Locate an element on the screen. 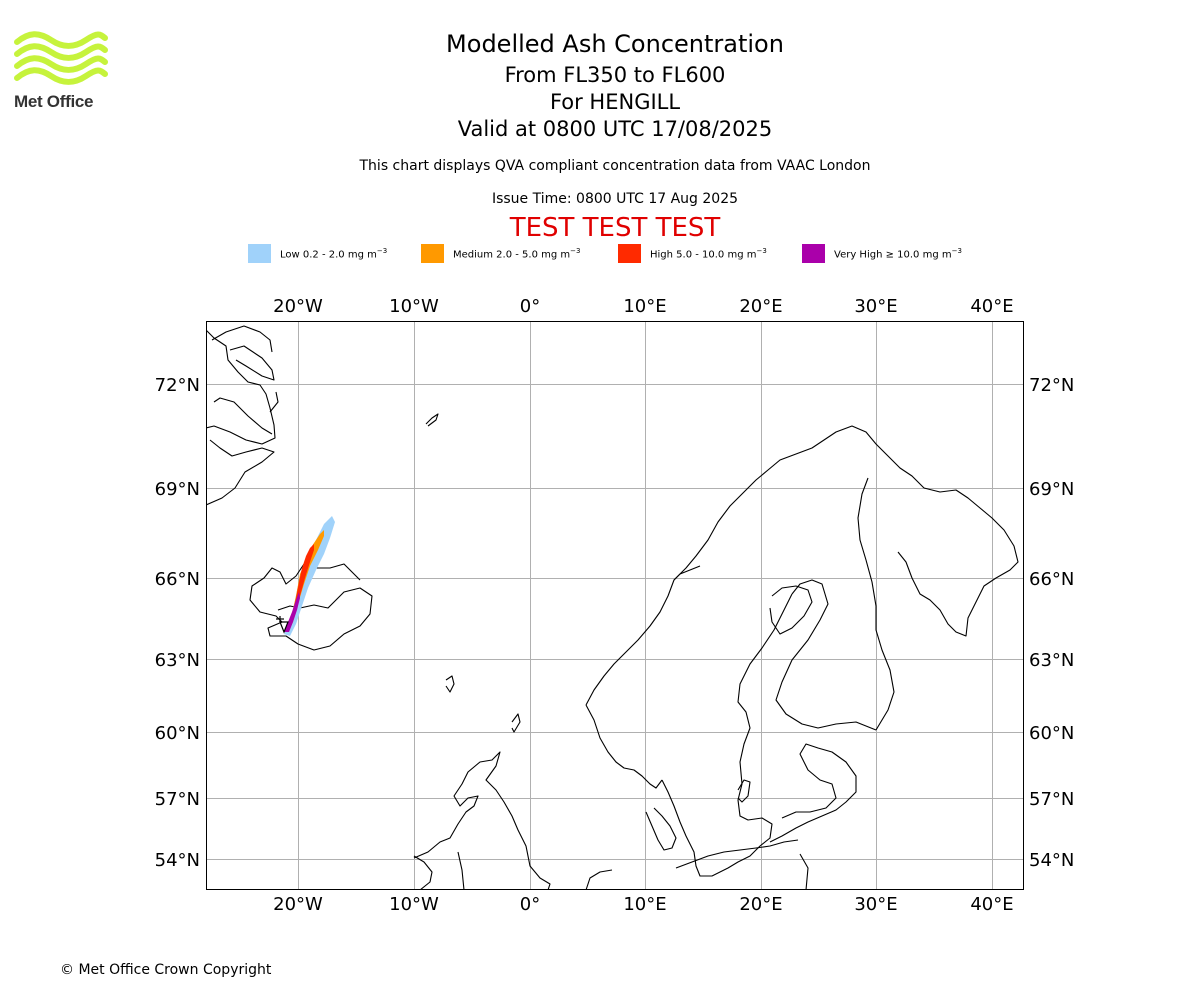  coastline-greenland is located at coordinates (241, 417).